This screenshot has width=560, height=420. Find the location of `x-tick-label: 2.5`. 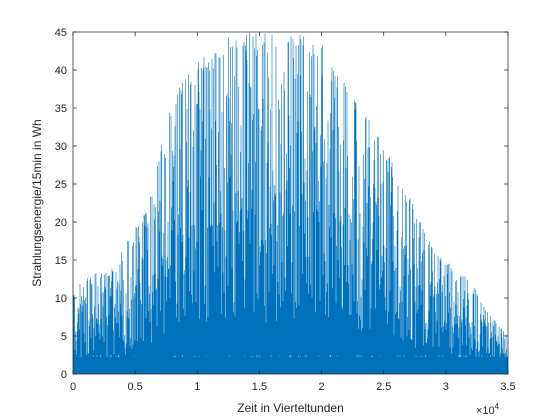

x-tick-label: 2.5 is located at coordinates (383, 387).